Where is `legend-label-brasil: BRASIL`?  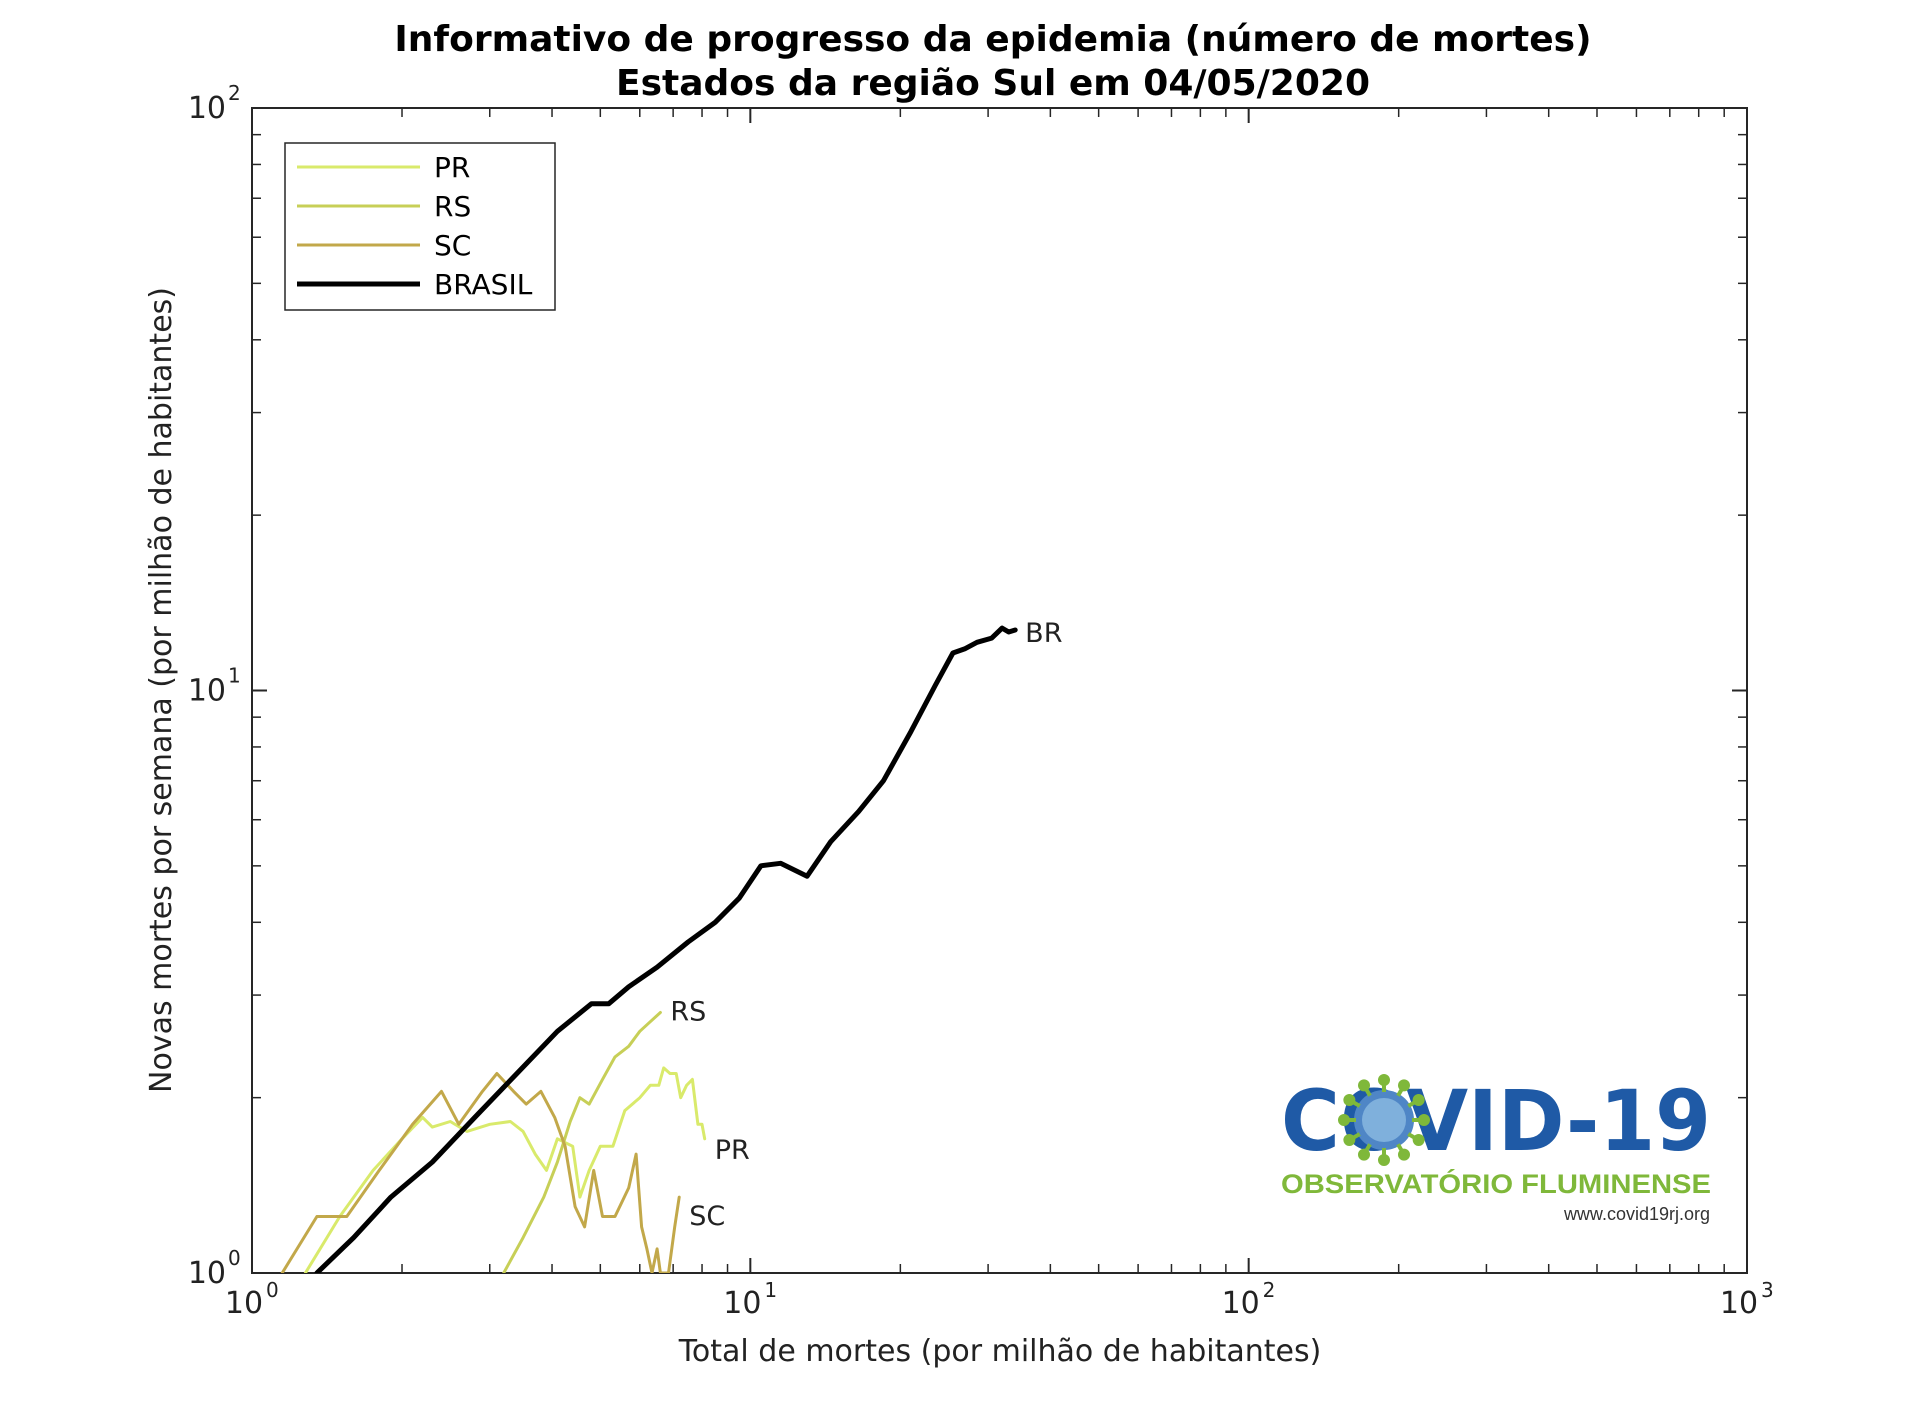
legend-label-brasil: BRASIL is located at coordinates (483, 284).